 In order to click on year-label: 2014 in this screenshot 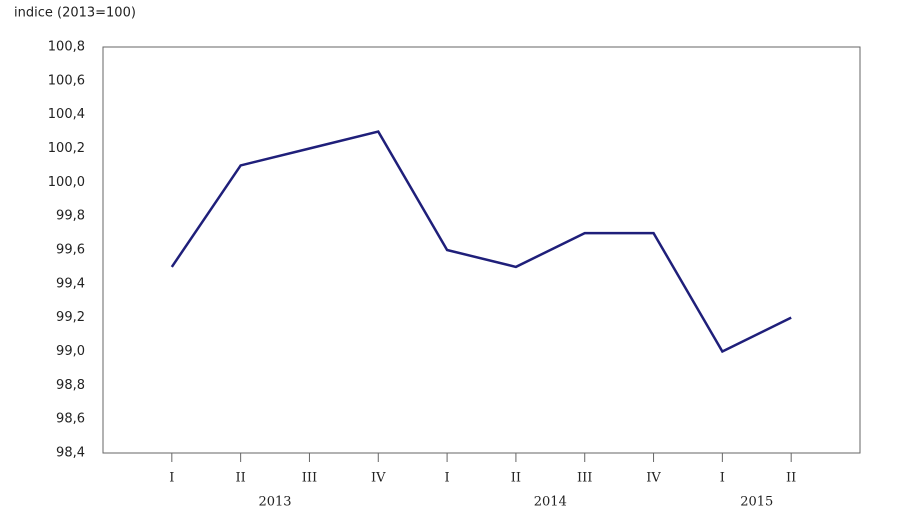, I will do `click(550, 502)`.